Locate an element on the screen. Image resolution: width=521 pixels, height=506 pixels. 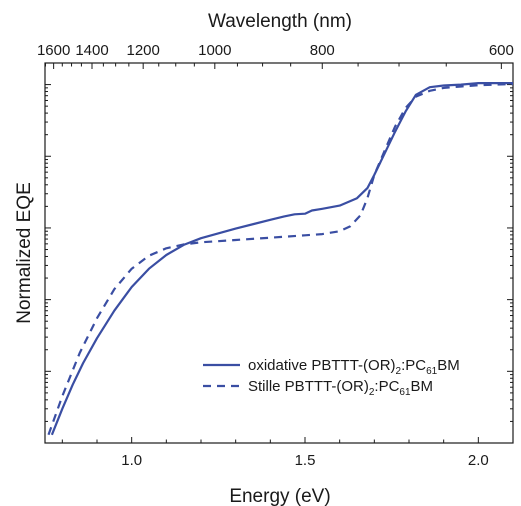
top-tick-label: 1400 is located at coordinates (91, 50).